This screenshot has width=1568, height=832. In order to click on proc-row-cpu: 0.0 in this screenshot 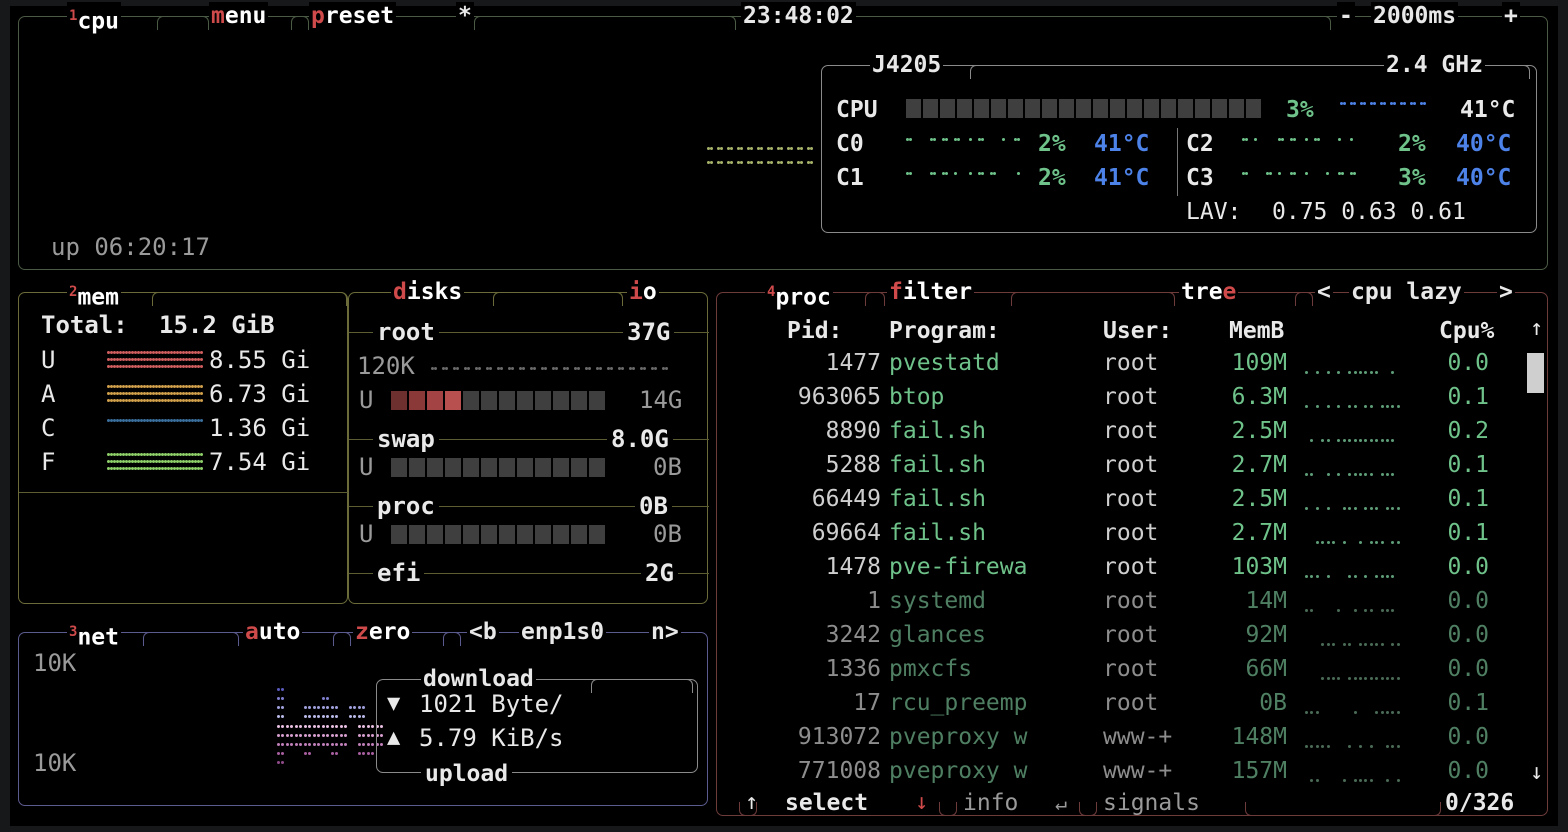, I will do `click(1468, 567)`.